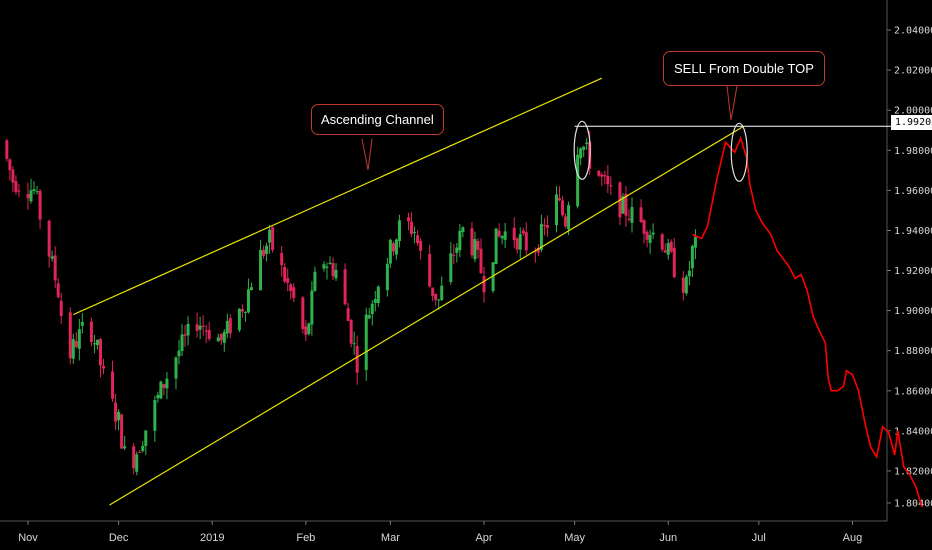  What do you see at coordinates (913, 431) in the screenshot?
I see `y-tick-label: 1.84000` at bounding box center [913, 431].